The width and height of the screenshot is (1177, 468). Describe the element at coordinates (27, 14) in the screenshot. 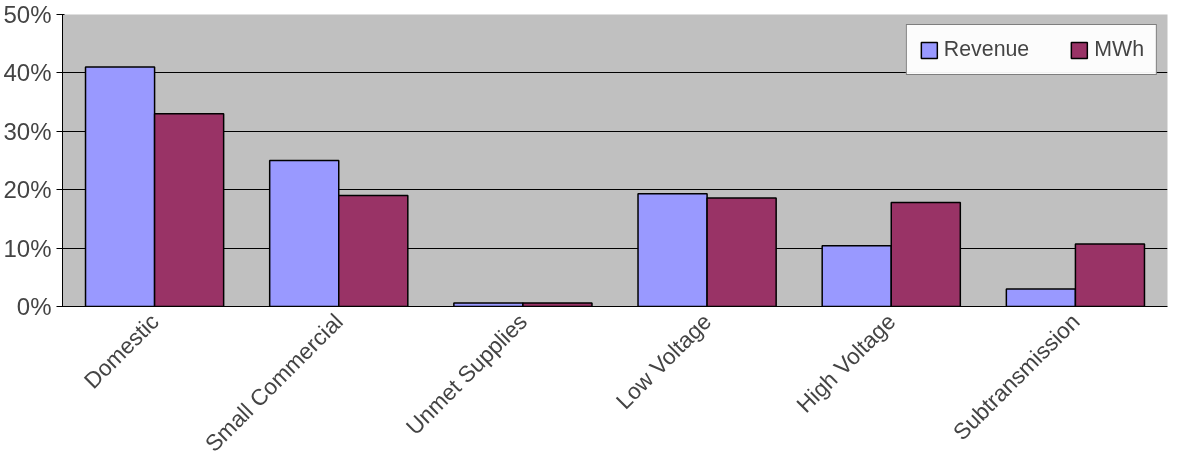

I see `y-tick-label: 50%` at that location.